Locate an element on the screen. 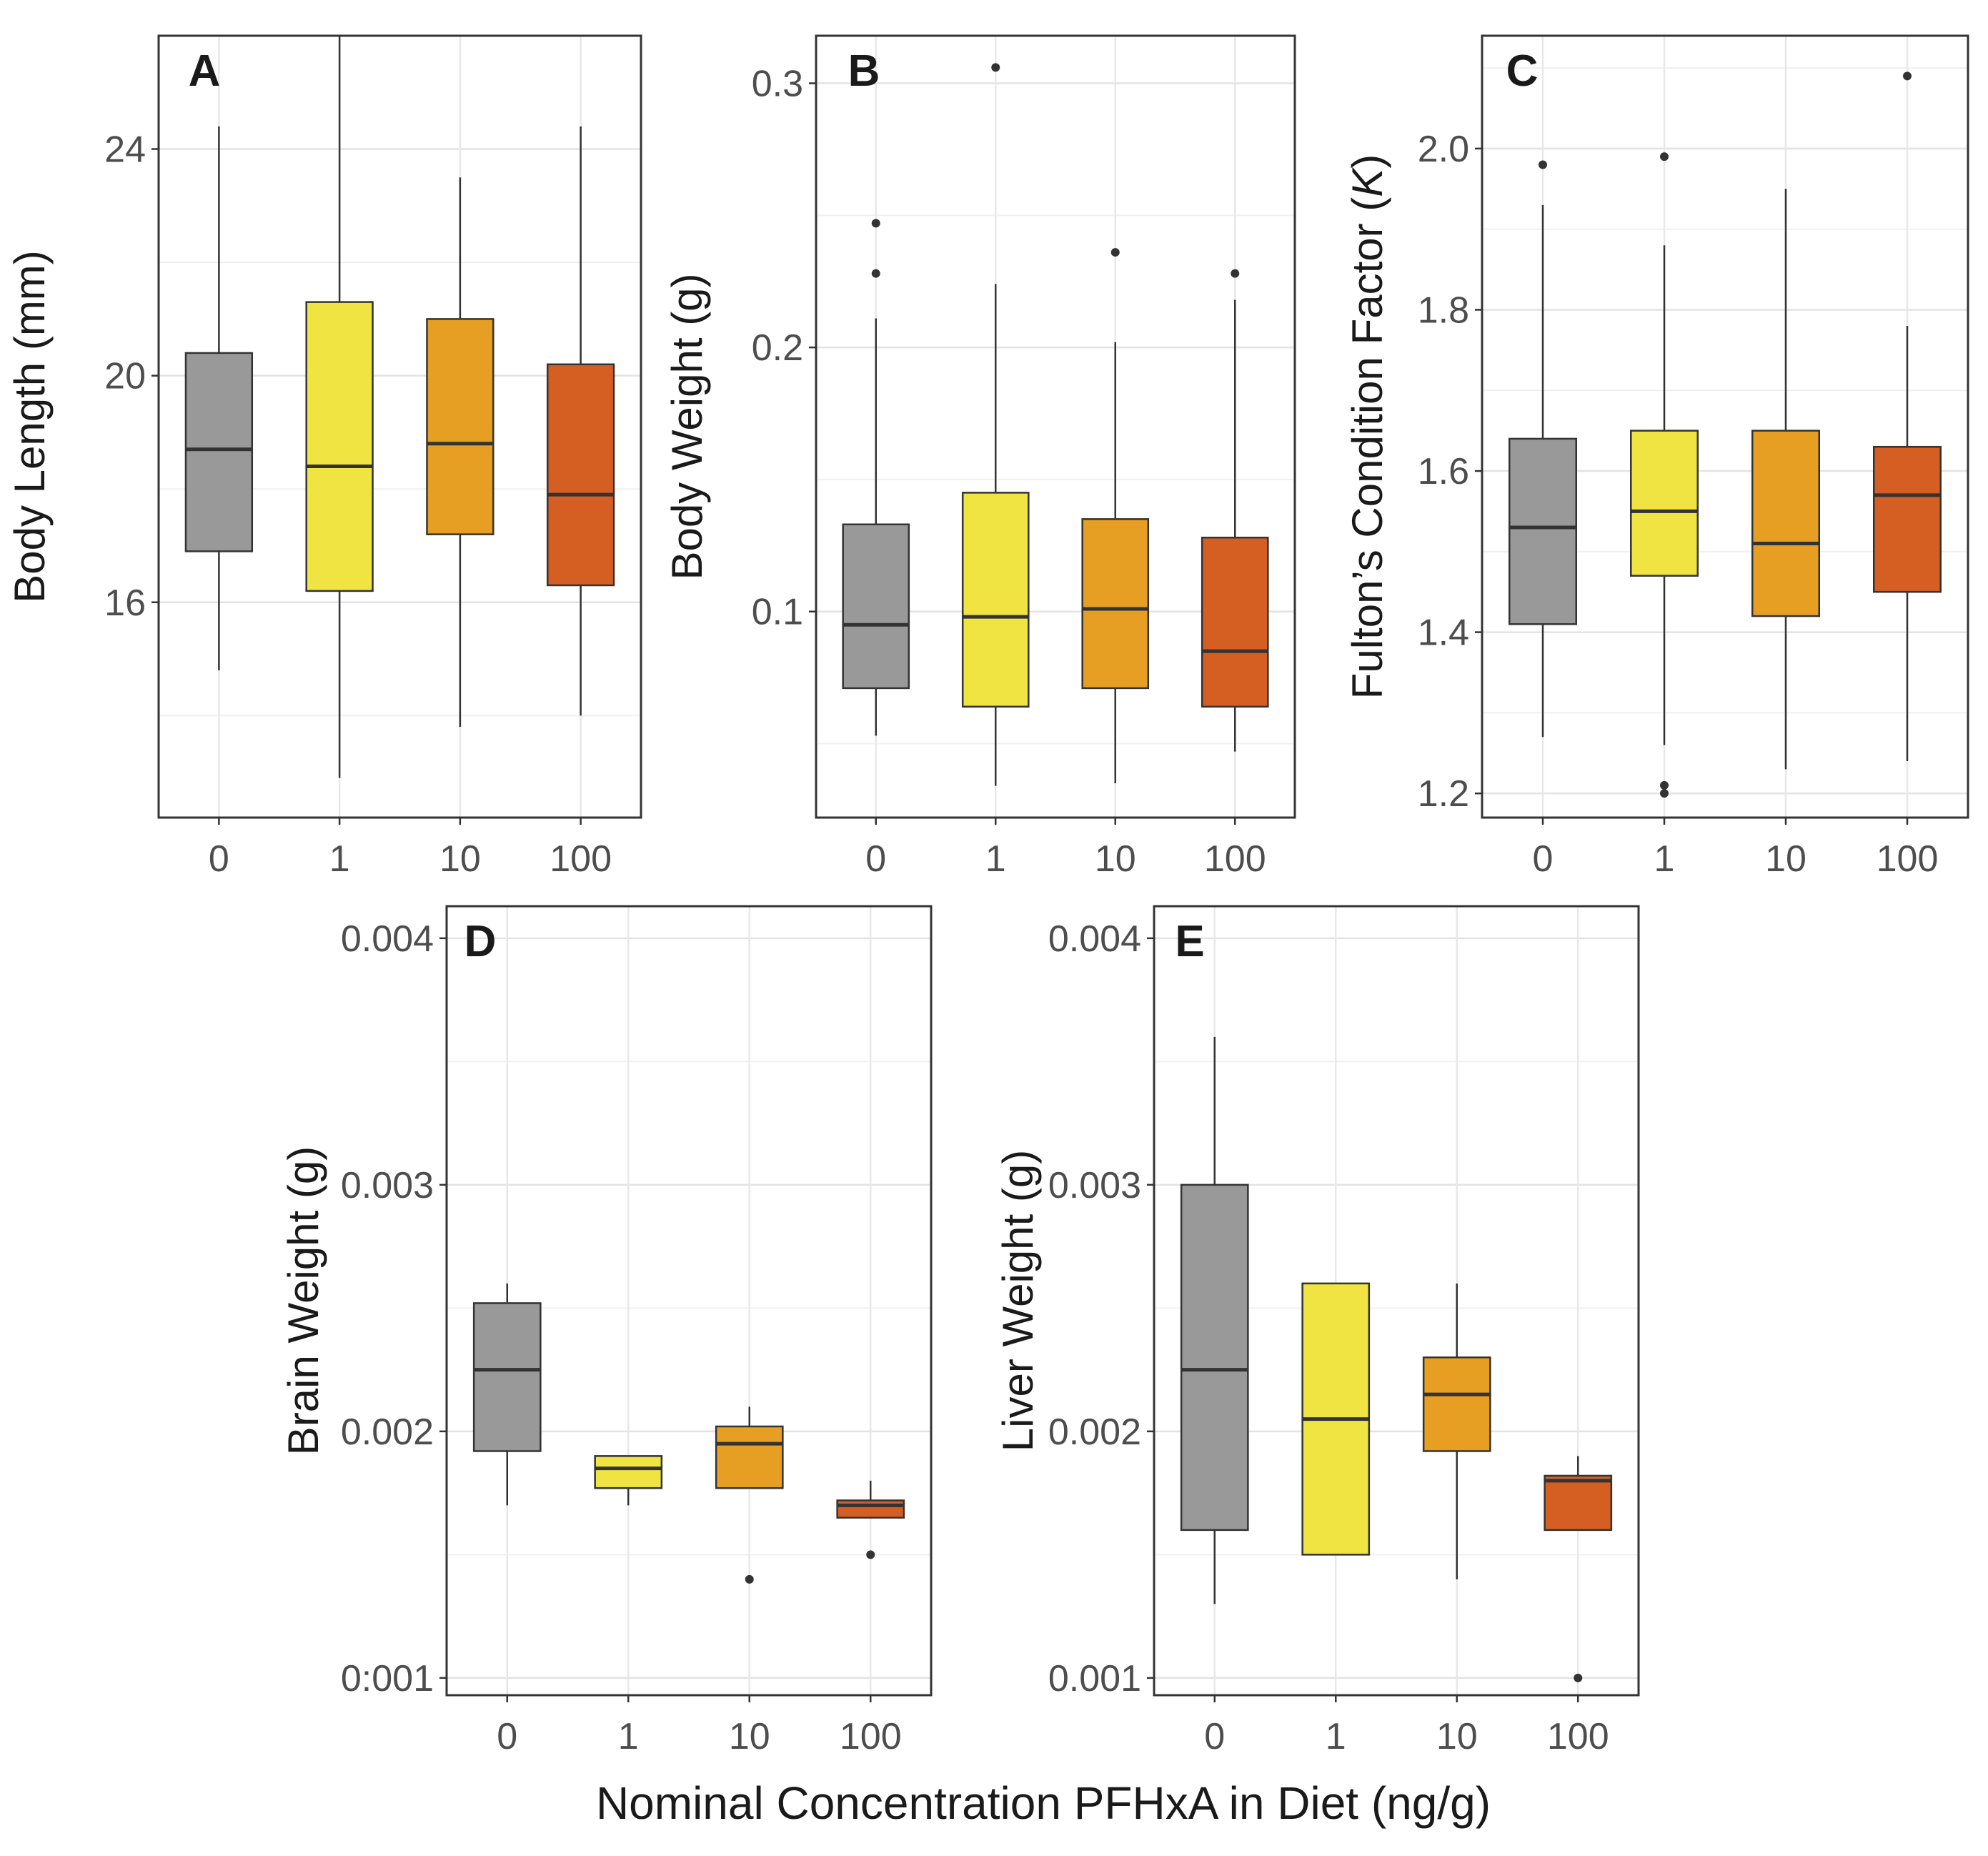 The height and width of the screenshot is (1856, 1988). panel-label: A is located at coordinates (205, 71).